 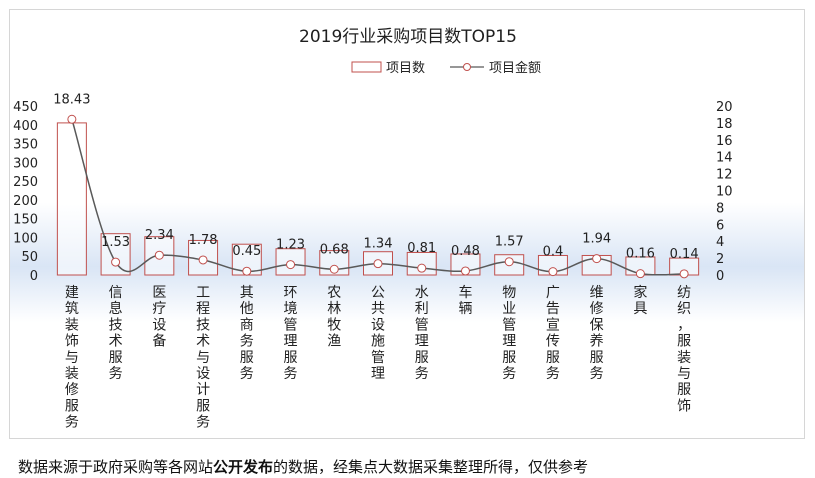 What do you see at coordinates (72, 358) in the screenshot?
I see `x-tick-label: 建筑装饰与装修服务` at bounding box center [72, 358].